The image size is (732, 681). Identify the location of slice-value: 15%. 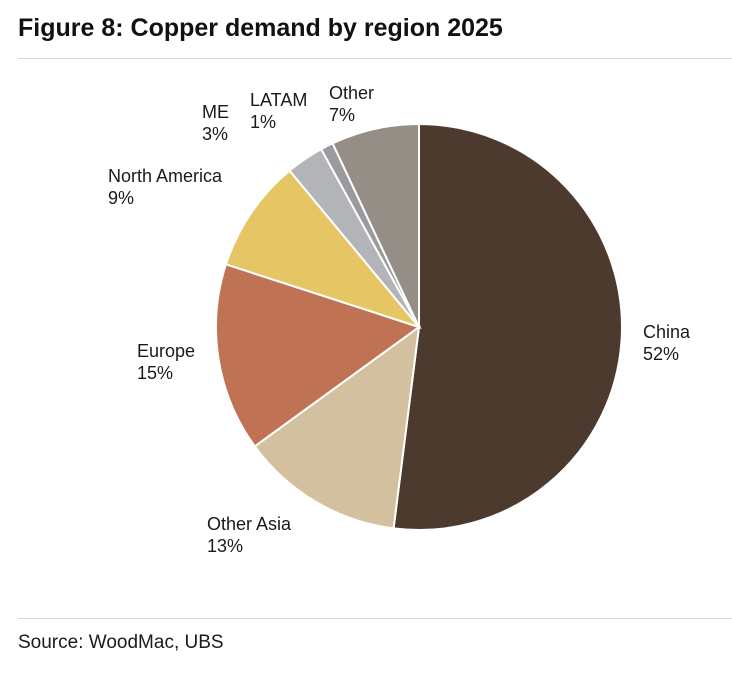
(155, 373).